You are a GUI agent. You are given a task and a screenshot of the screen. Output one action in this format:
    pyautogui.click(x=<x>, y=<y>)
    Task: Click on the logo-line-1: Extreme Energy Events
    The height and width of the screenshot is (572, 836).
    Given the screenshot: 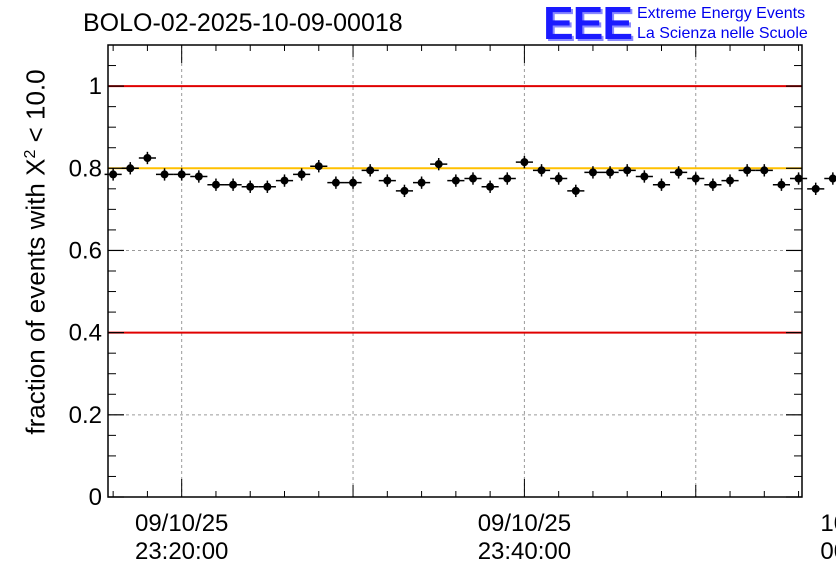 What is the action you would take?
    pyautogui.click(x=721, y=13)
    